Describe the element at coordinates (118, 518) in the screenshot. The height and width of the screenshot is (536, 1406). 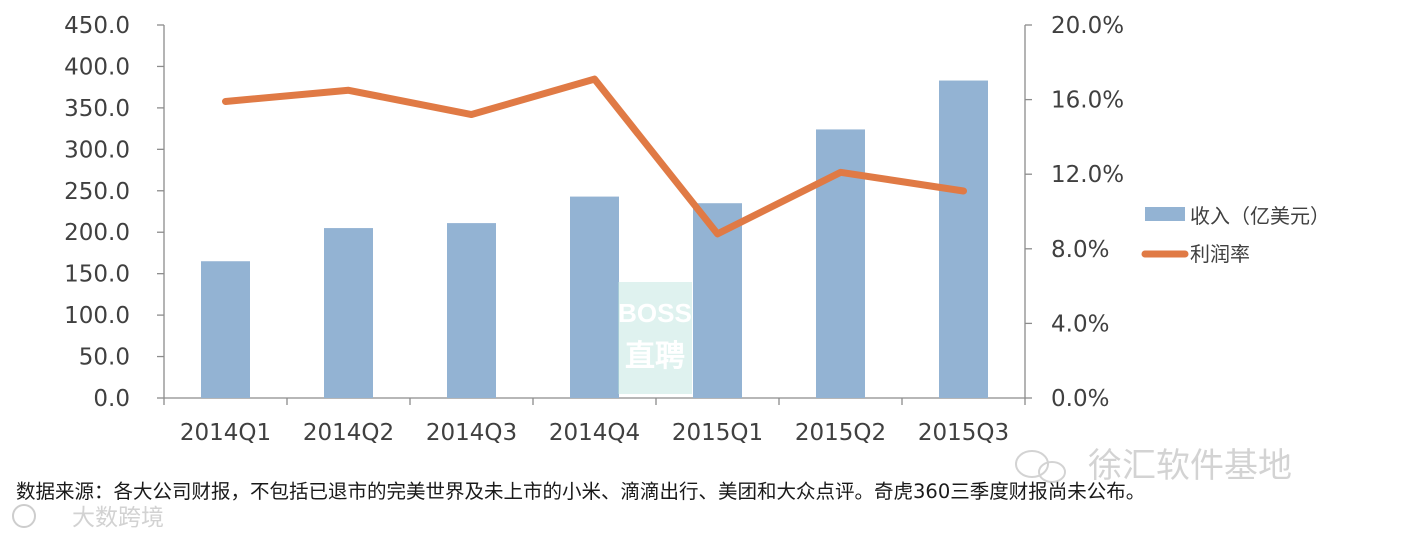
I see `dashu-watermark-text: 大数跨境` at that location.